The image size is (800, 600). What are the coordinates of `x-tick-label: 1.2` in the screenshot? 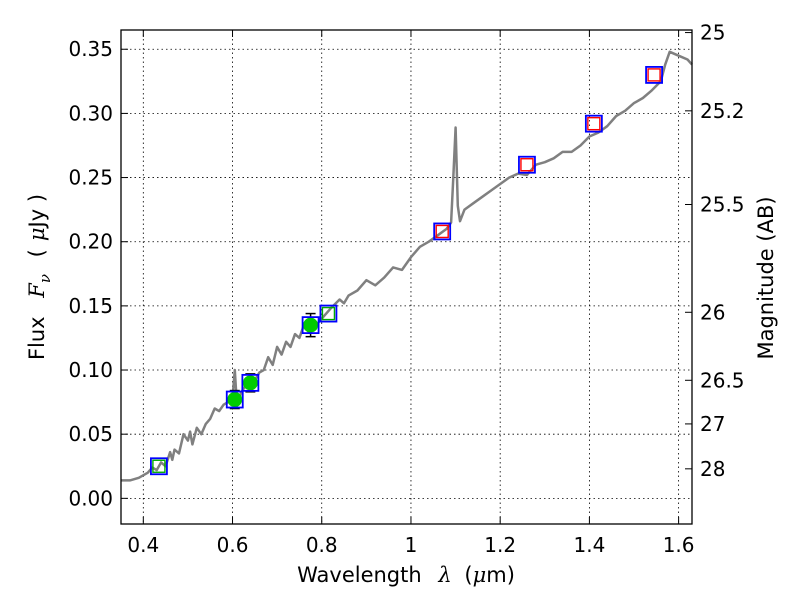 It's located at (500, 545).